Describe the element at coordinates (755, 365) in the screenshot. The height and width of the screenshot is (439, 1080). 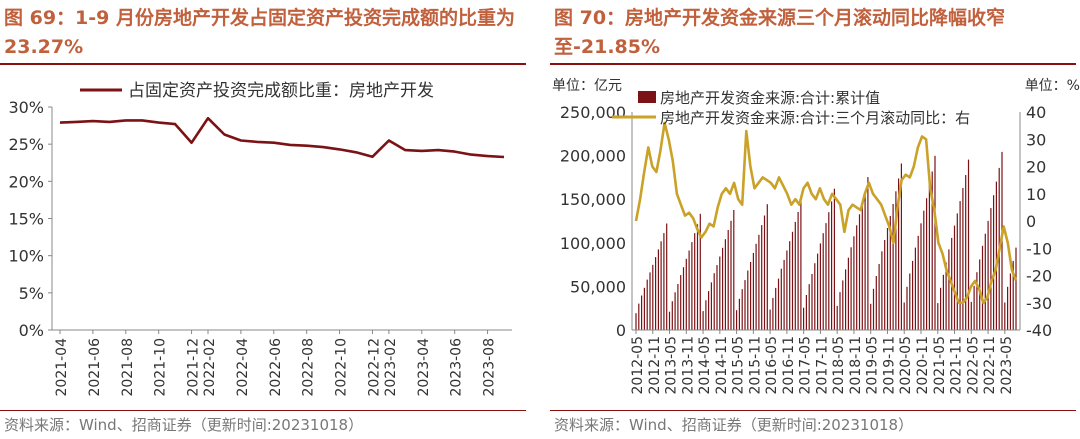
I see `right-x-tick-label: 2015-11` at that location.